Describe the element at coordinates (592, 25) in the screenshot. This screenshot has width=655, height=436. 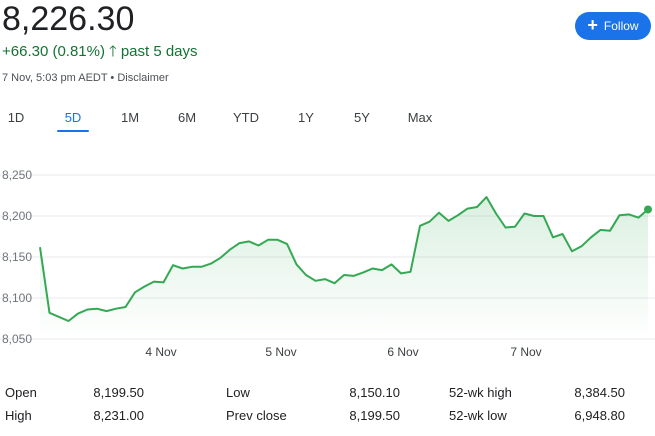
I see `plus-icon: +` at that location.